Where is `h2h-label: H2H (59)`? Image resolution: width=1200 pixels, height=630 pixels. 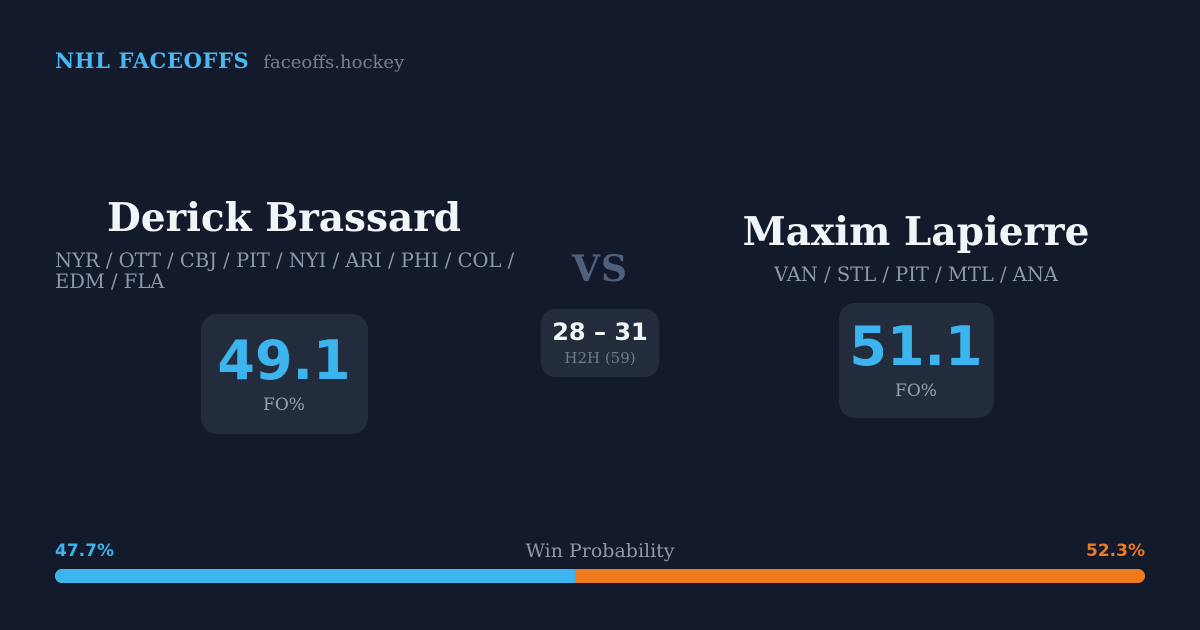 h2h-label: H2H (59) is located at coordinates (600, 357).